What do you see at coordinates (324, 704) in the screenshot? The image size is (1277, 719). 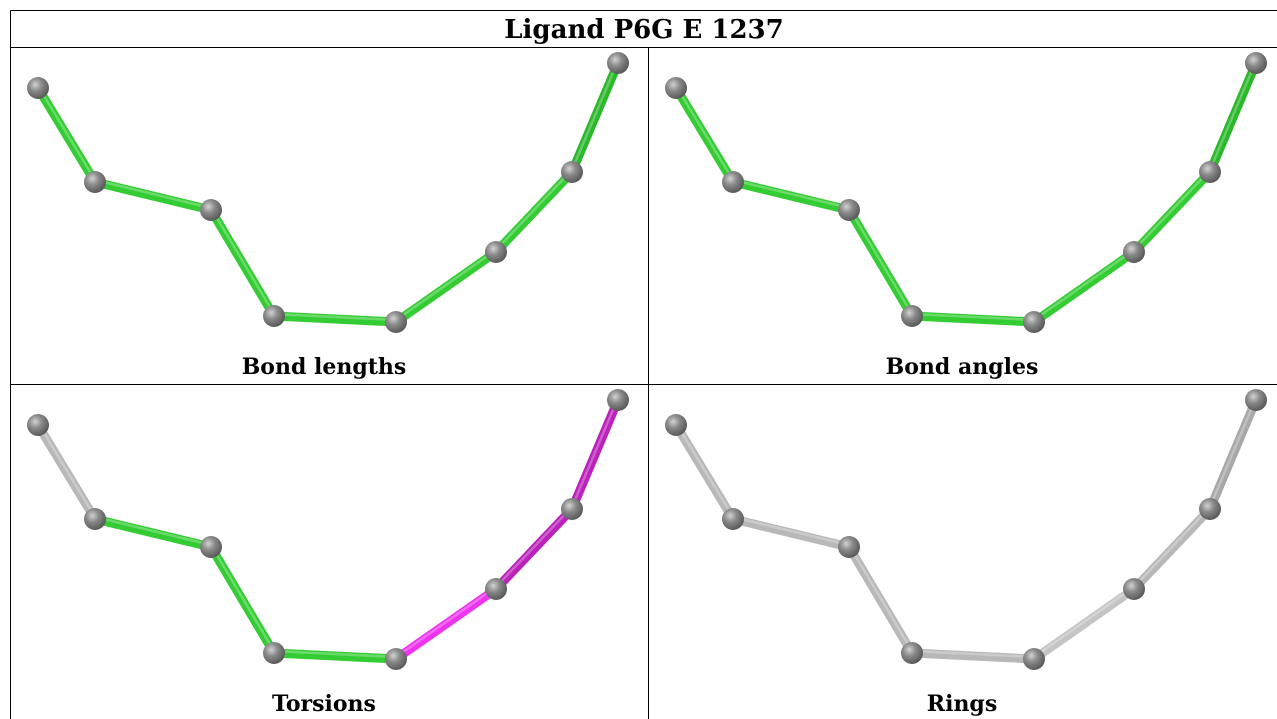 I see `panel-caption-torsions: Torsions` at bounding box center [324, 704].